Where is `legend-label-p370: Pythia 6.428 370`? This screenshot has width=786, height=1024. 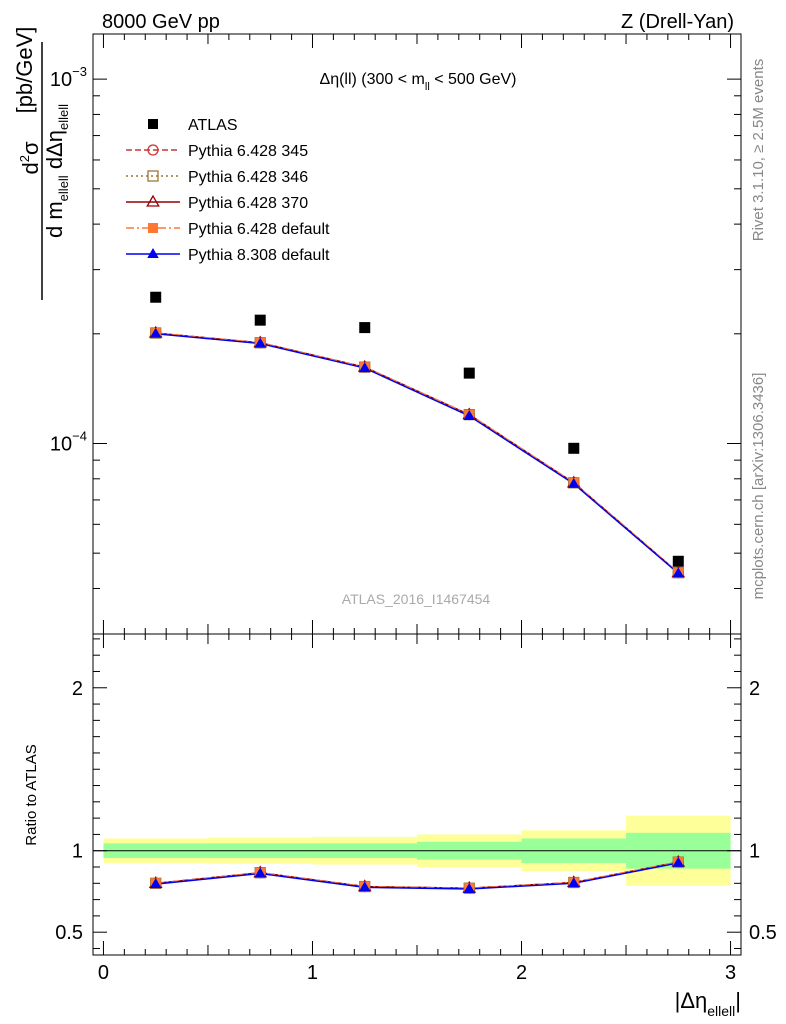 legend-label-p370: Pythia 6.428 370 is located at coordinates (248, 203).